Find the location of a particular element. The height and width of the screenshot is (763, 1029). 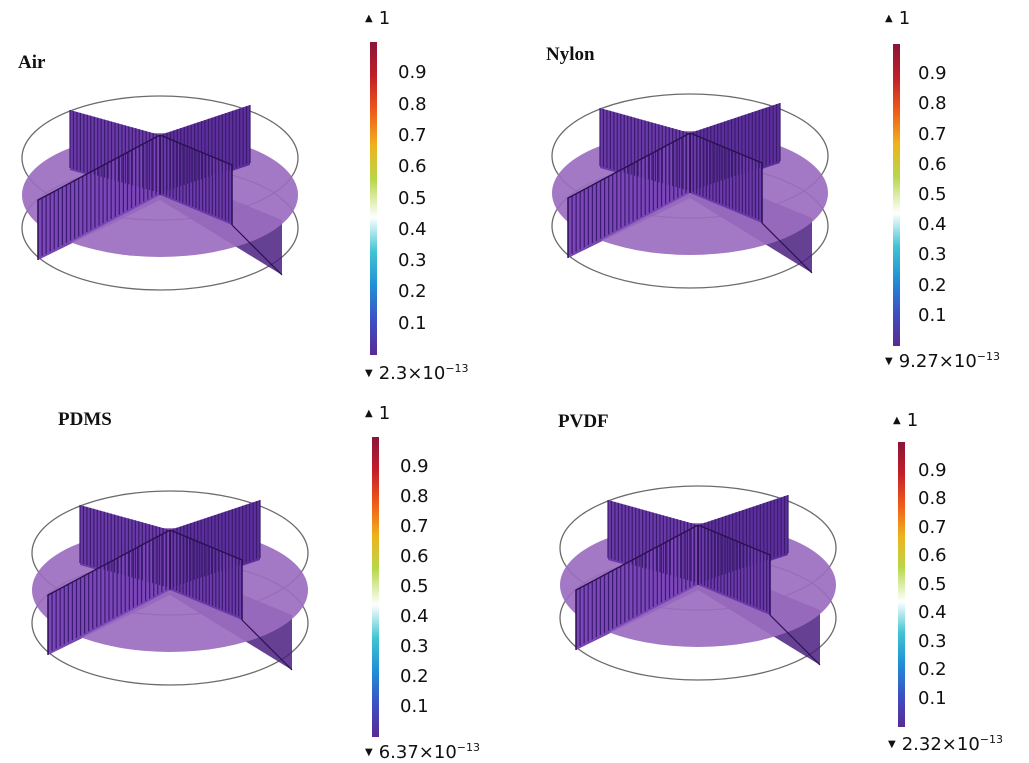

panel-title: Air is located at coordinates (32, 62).